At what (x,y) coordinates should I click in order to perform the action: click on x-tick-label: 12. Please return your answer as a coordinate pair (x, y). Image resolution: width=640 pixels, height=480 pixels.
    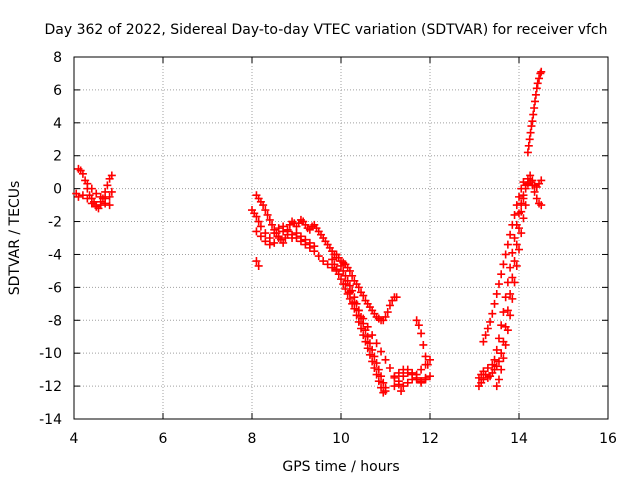
    Looking at the image, I should click on (430, 439).